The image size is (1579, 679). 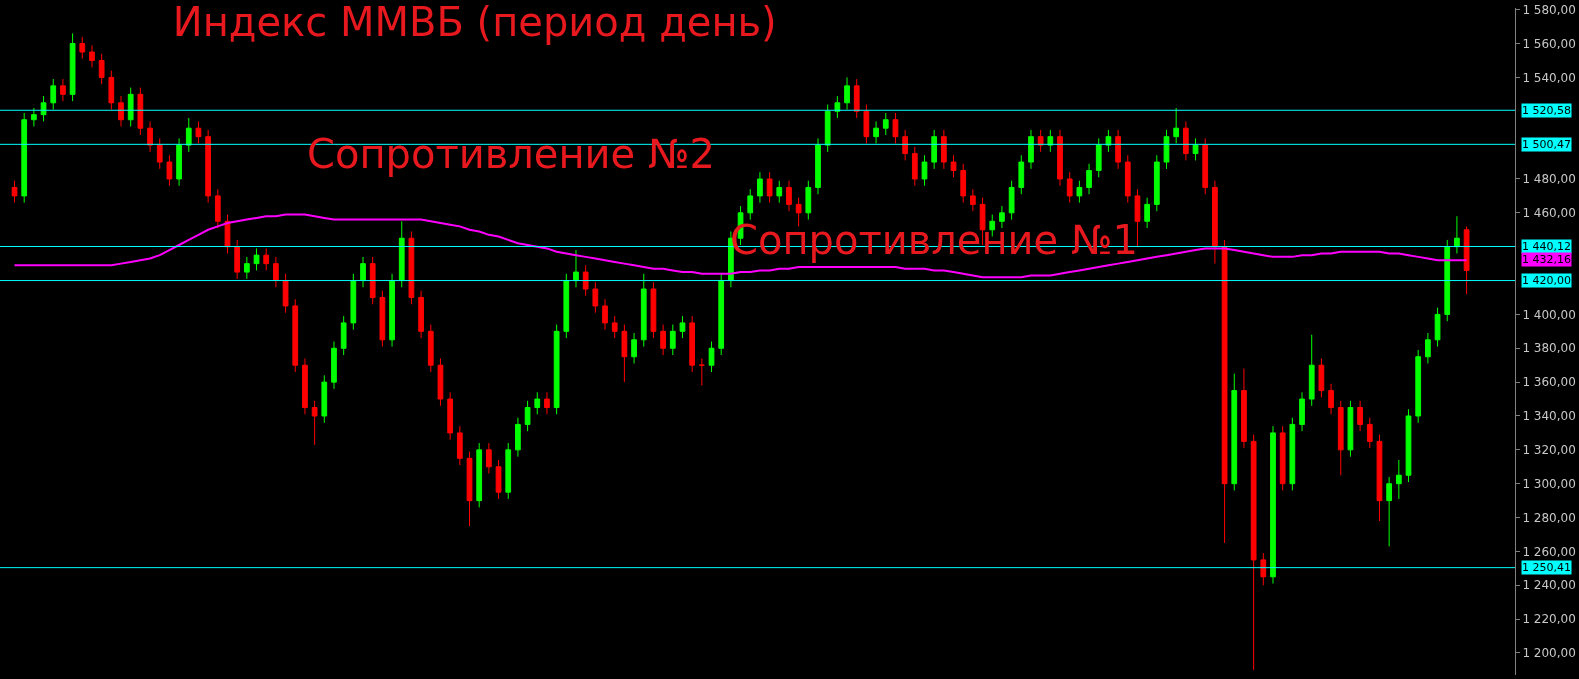 I want to click on y-tick-label: 1 340,00, so click(x=1549, y=416).